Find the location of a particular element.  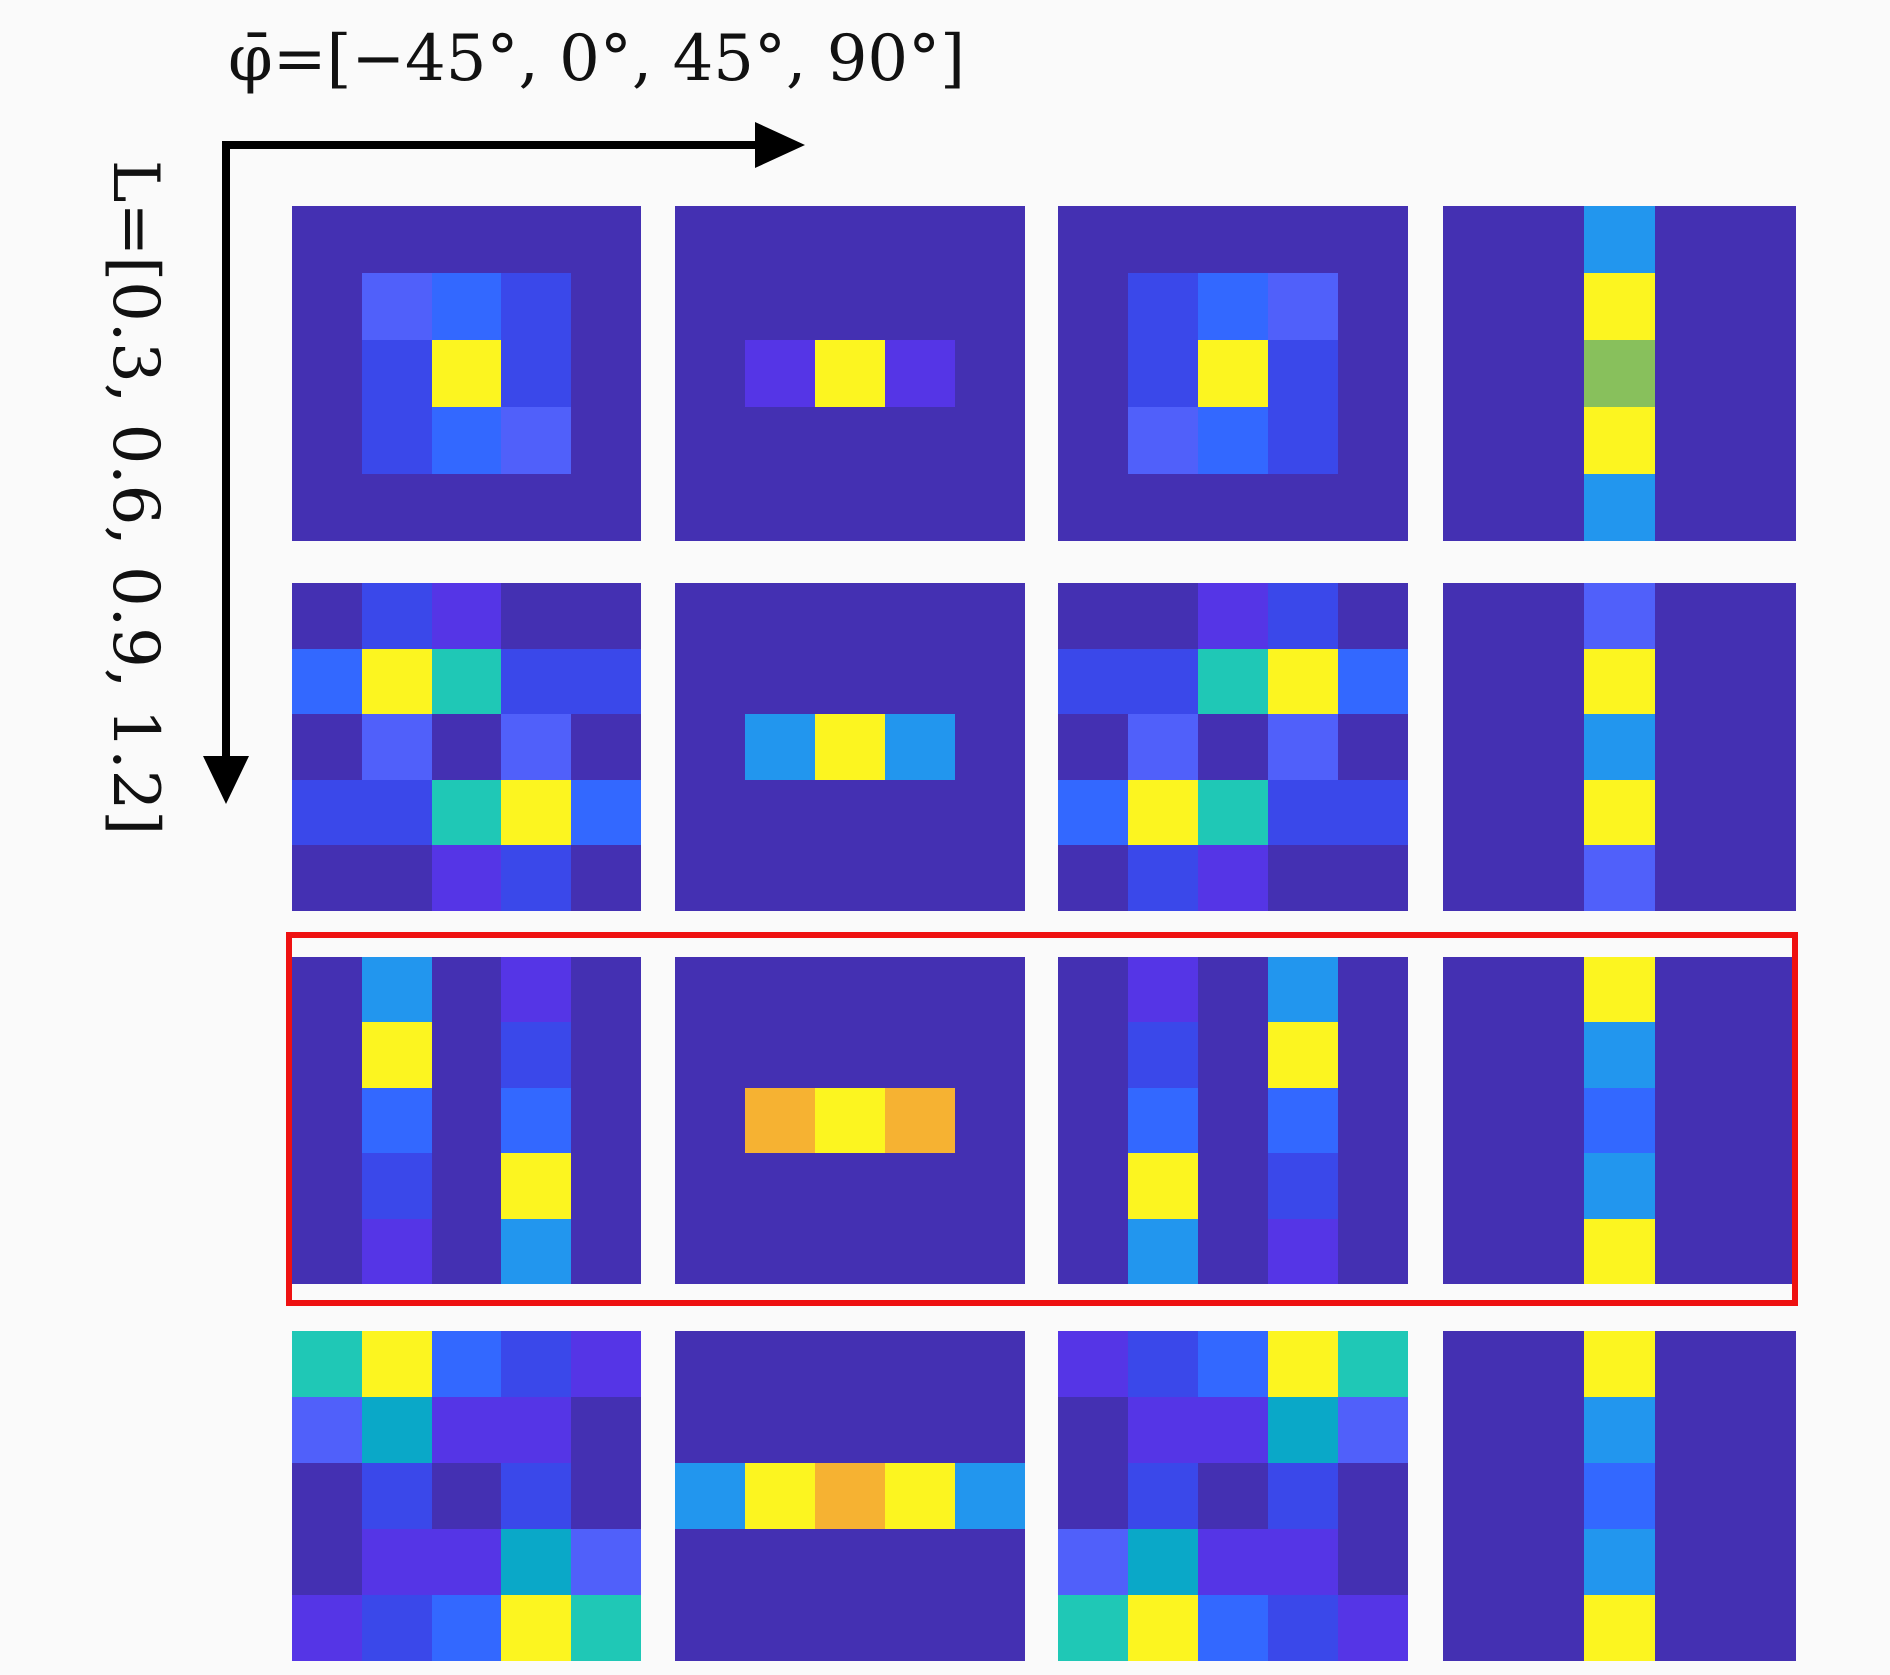

heatmap-panel-L0.6-phi0° is located at coordinates (850, 747).